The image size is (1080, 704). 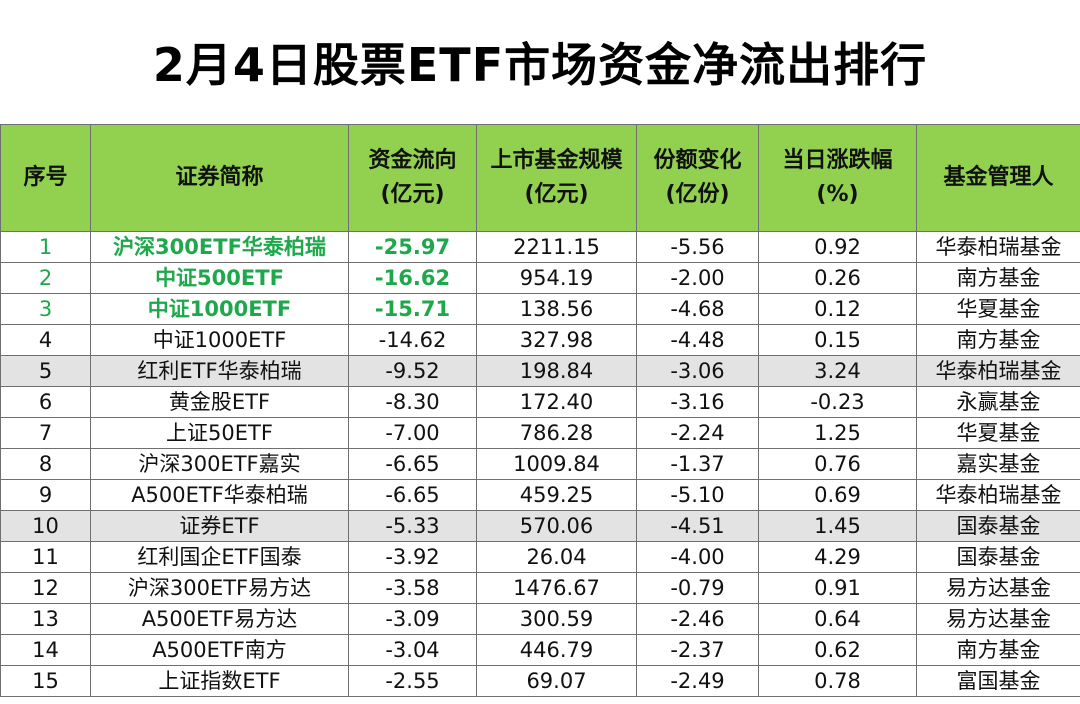 What do you see at coordinates (556, 650) in the screenshot?
I see `cell-scale: 446.79` at bounding box center [556, 650].